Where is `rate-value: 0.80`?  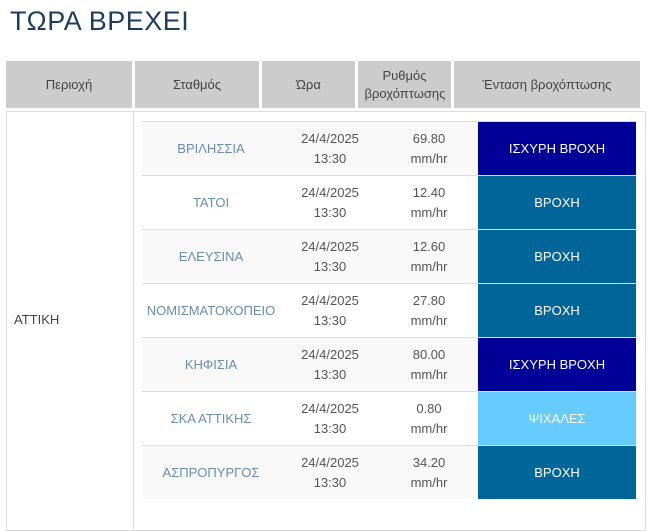 rate-value: 0.80 is located at coordinates (429, 408).